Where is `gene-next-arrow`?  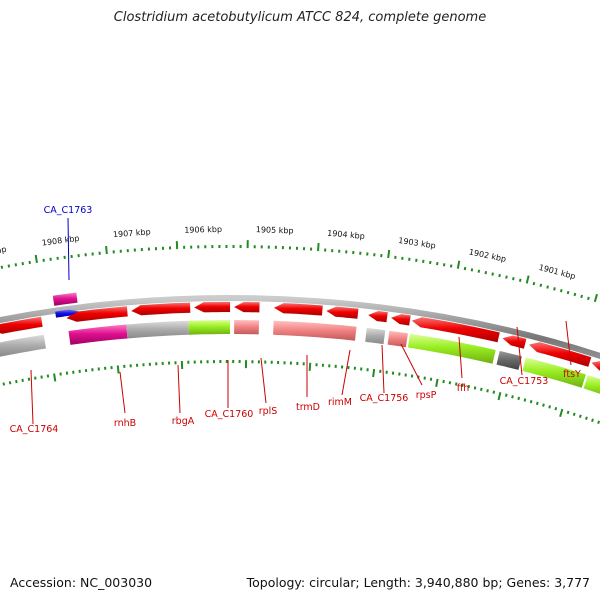 gene-next-arrow is located at coordinates (595, 369).